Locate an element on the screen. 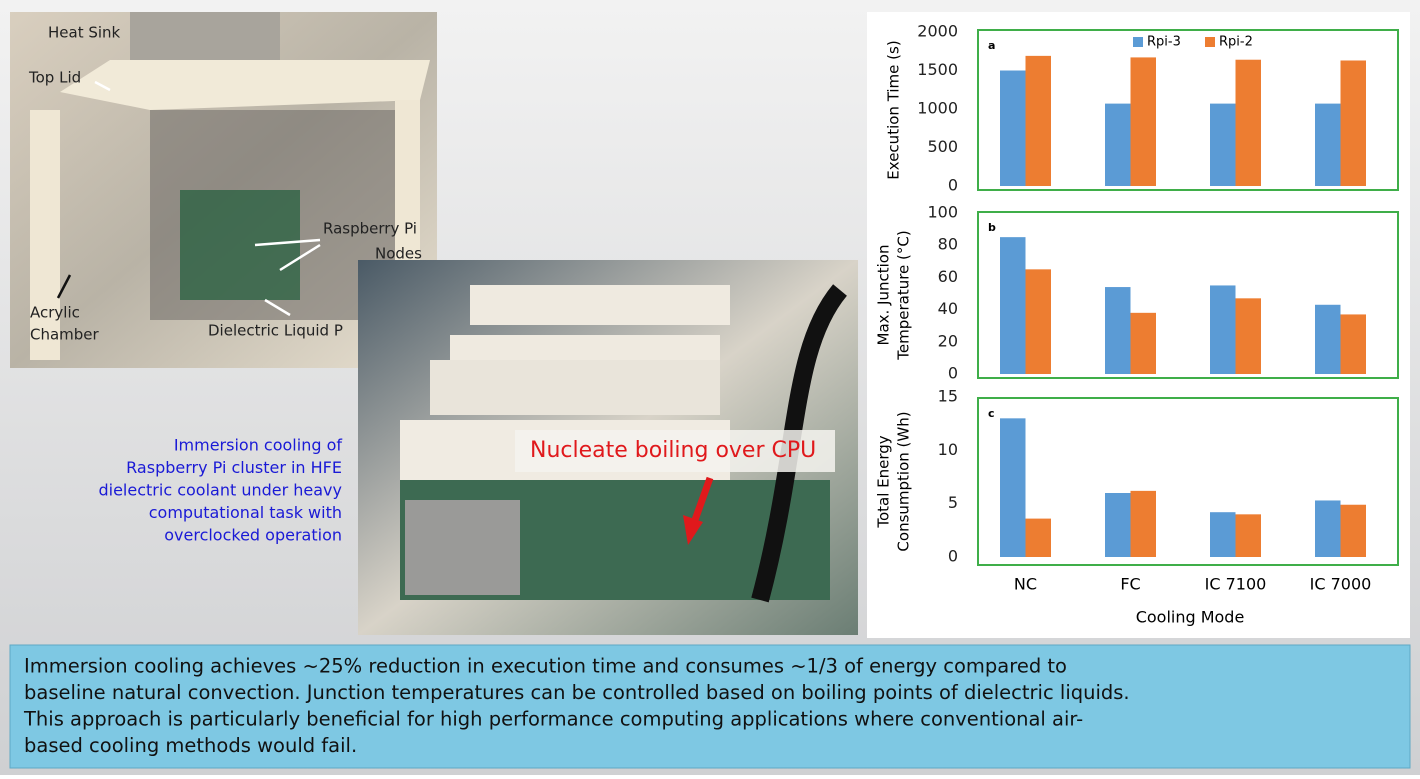  photo-label: Chamber is located at coordinates (65, 335).